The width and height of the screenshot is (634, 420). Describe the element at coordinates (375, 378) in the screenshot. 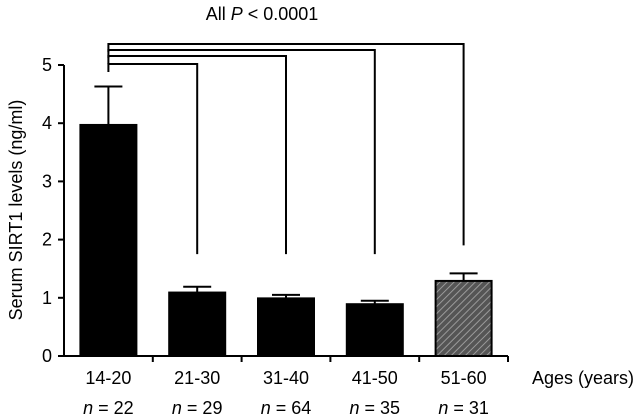

I see `x-tick-label: 41-50` at that location.